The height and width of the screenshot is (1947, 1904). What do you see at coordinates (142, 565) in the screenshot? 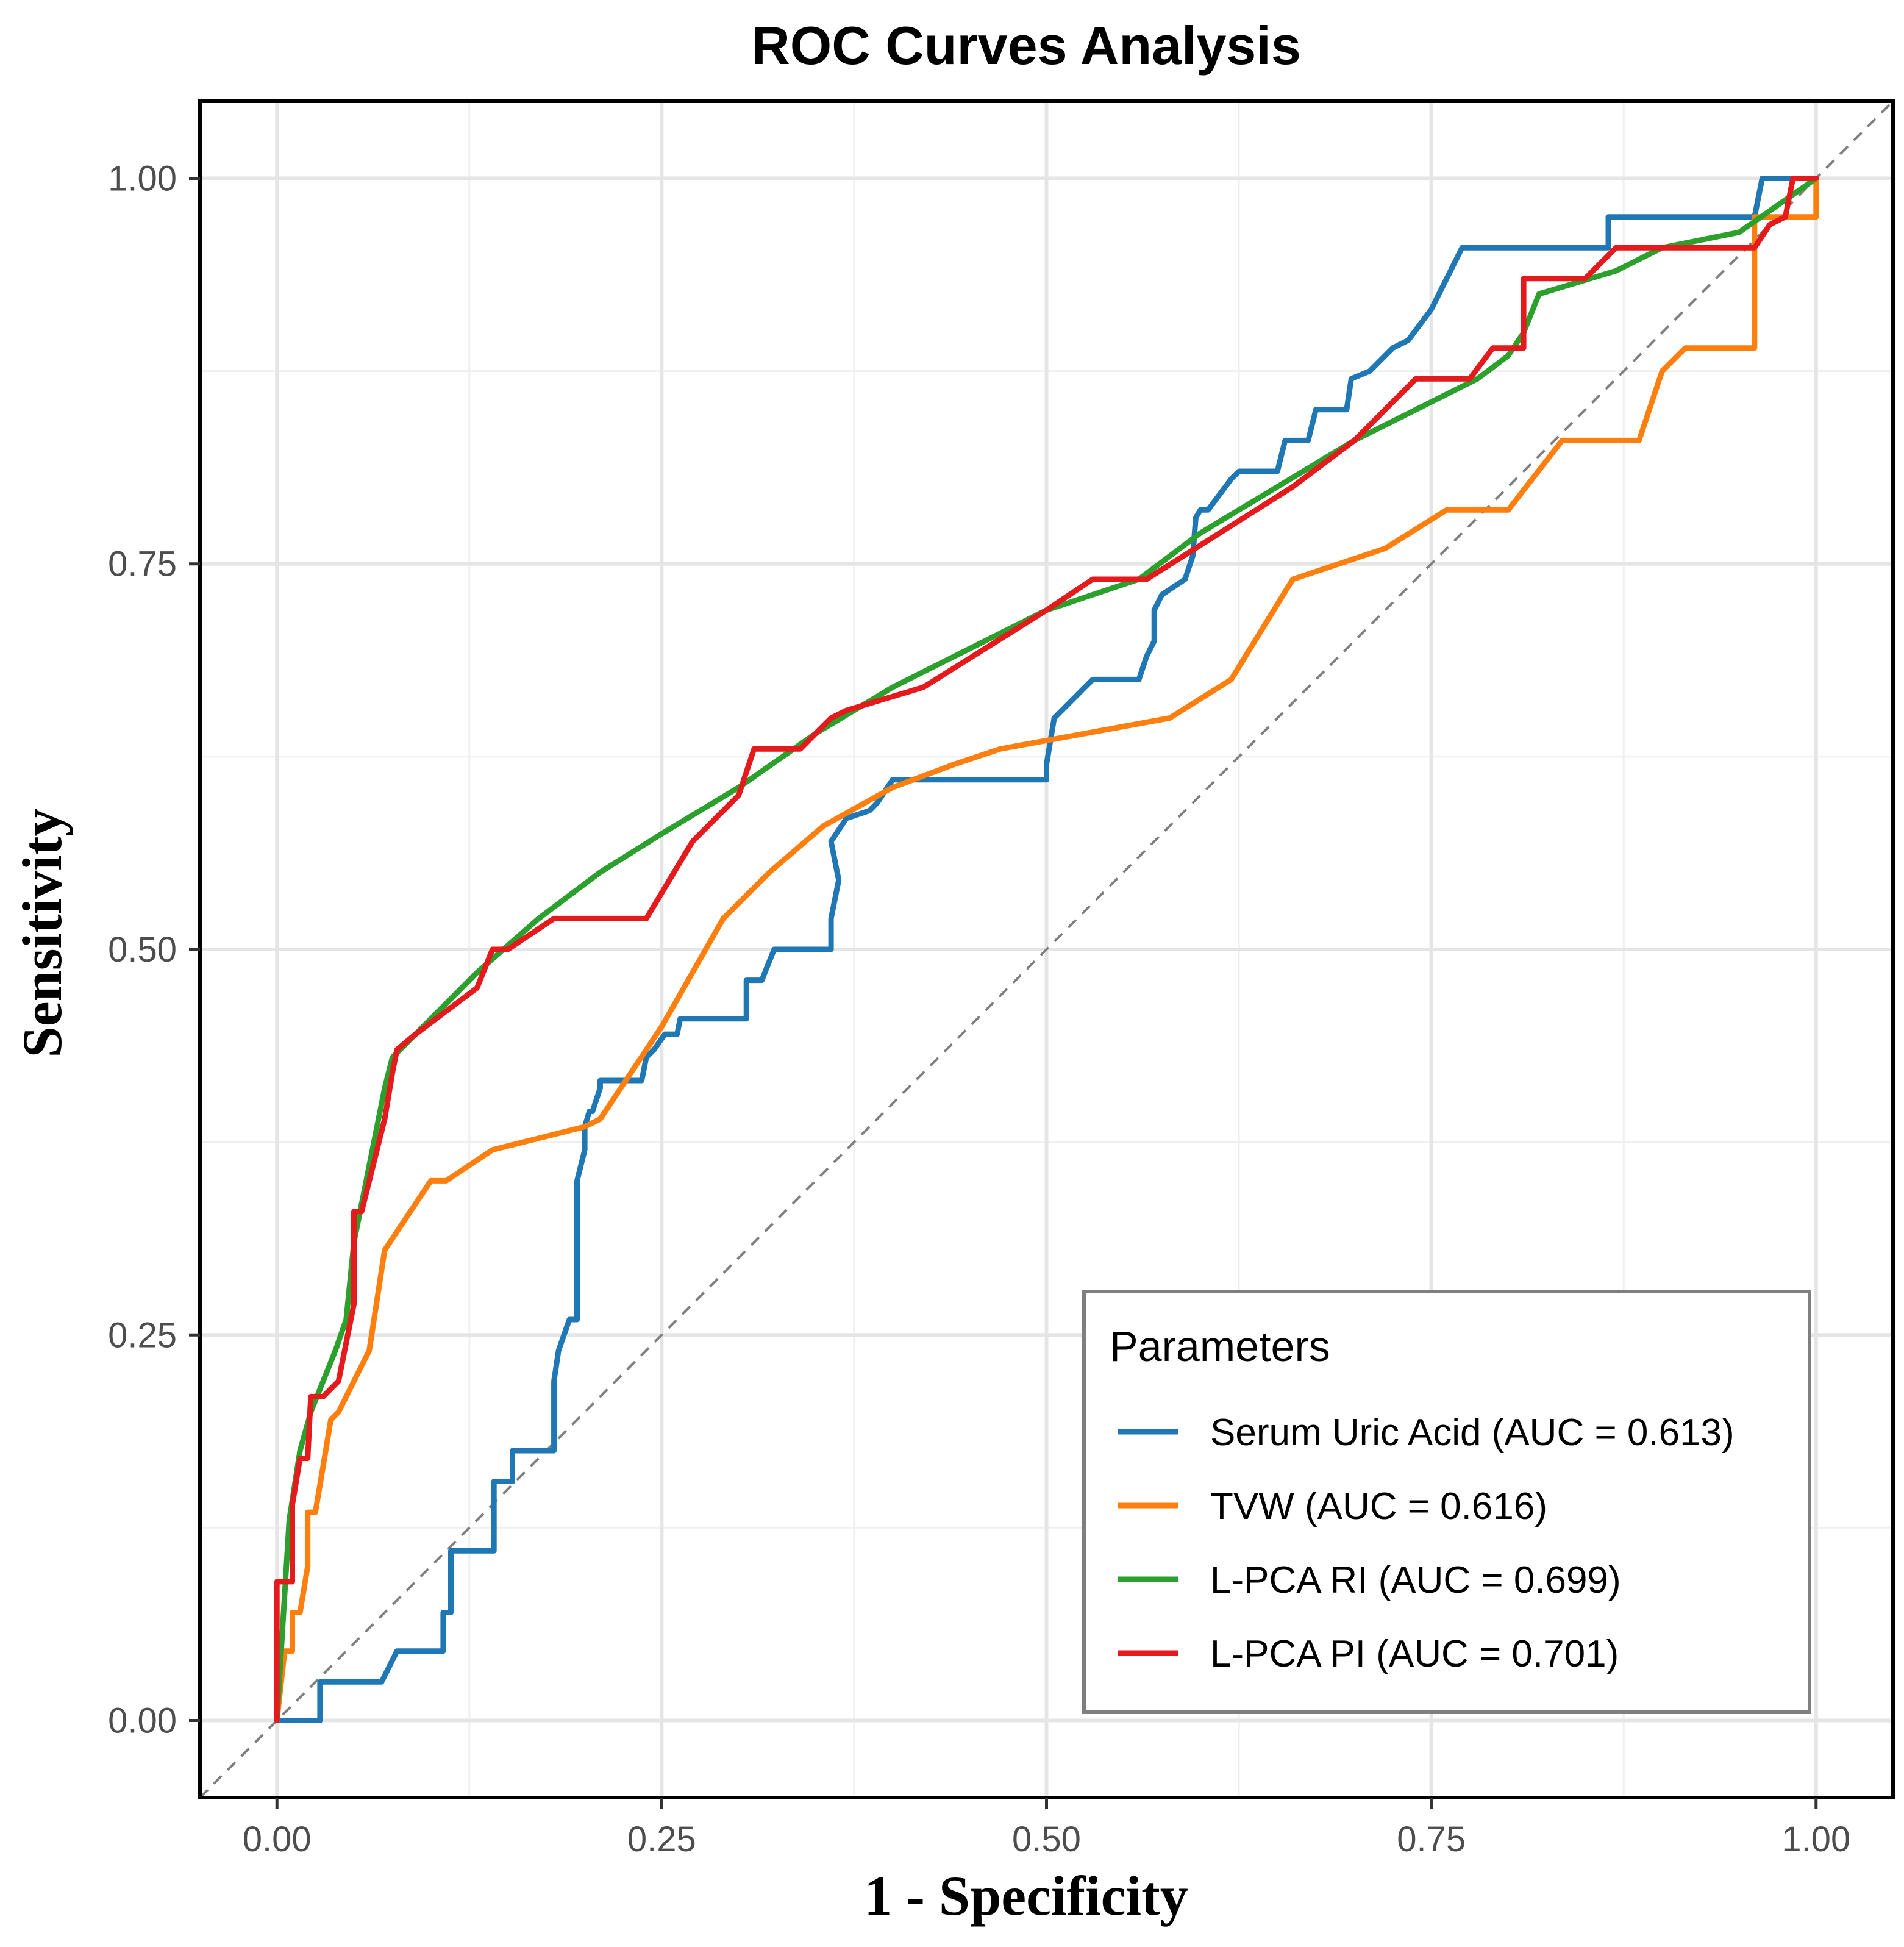
I see `y-tick-label: 0.75` at bounding box center [142, 565].